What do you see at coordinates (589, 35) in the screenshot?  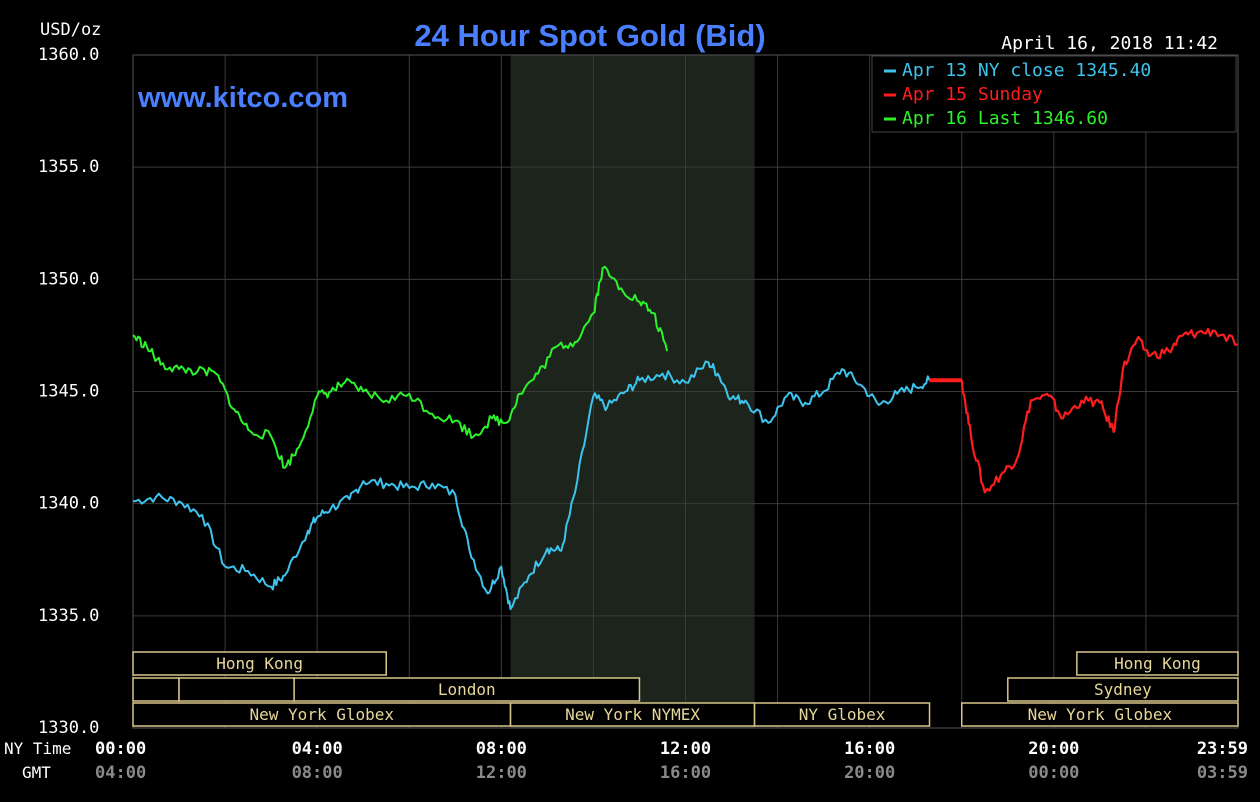 I see `chart-title: 24 Hour Spot Gold (Bid)` at bounding box center [589, 35].